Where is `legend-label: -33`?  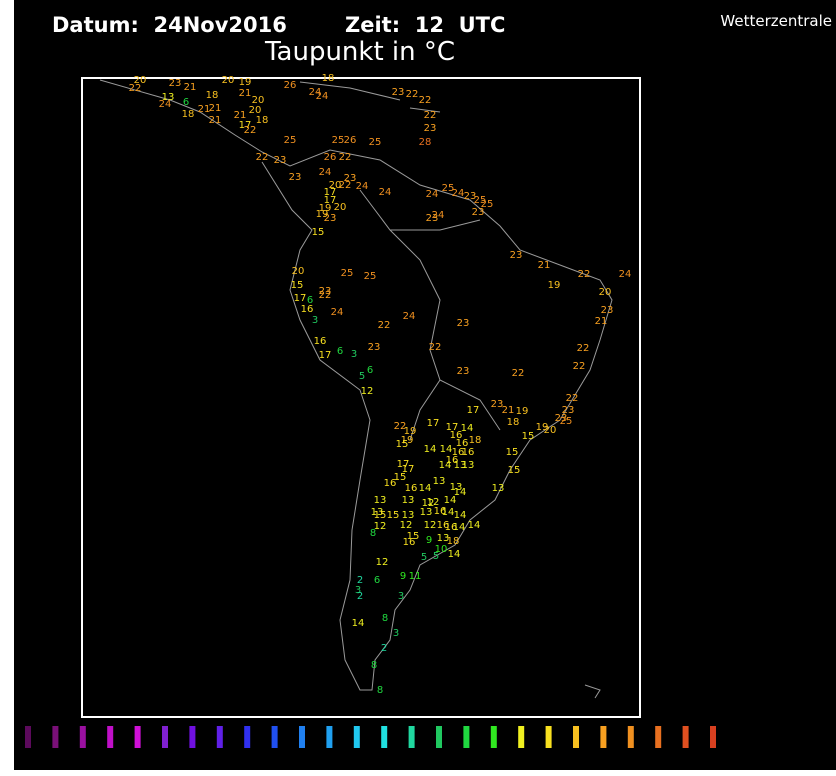
legend-label: -33 is located at coordinates (110, 760).